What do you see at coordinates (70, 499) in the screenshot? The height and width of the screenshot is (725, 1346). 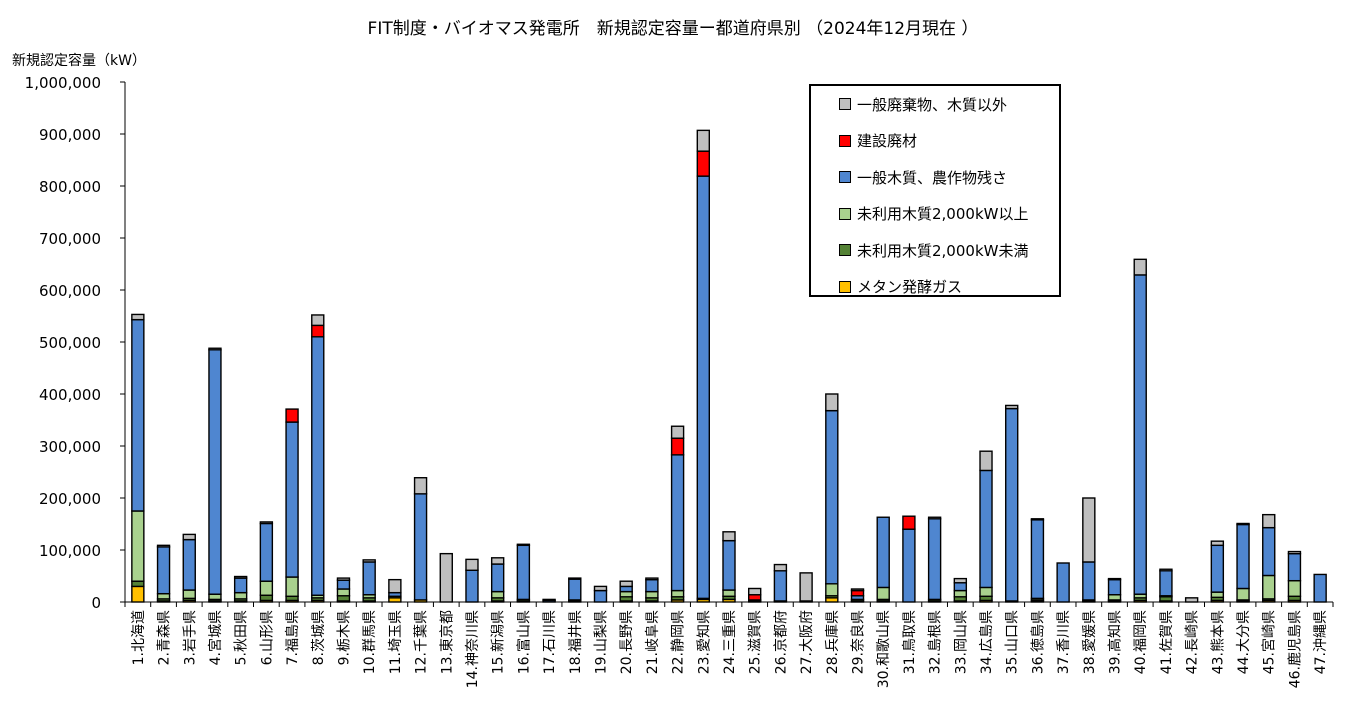 I see `y-tick-label: 200,000` at bounding box center [70, 499].